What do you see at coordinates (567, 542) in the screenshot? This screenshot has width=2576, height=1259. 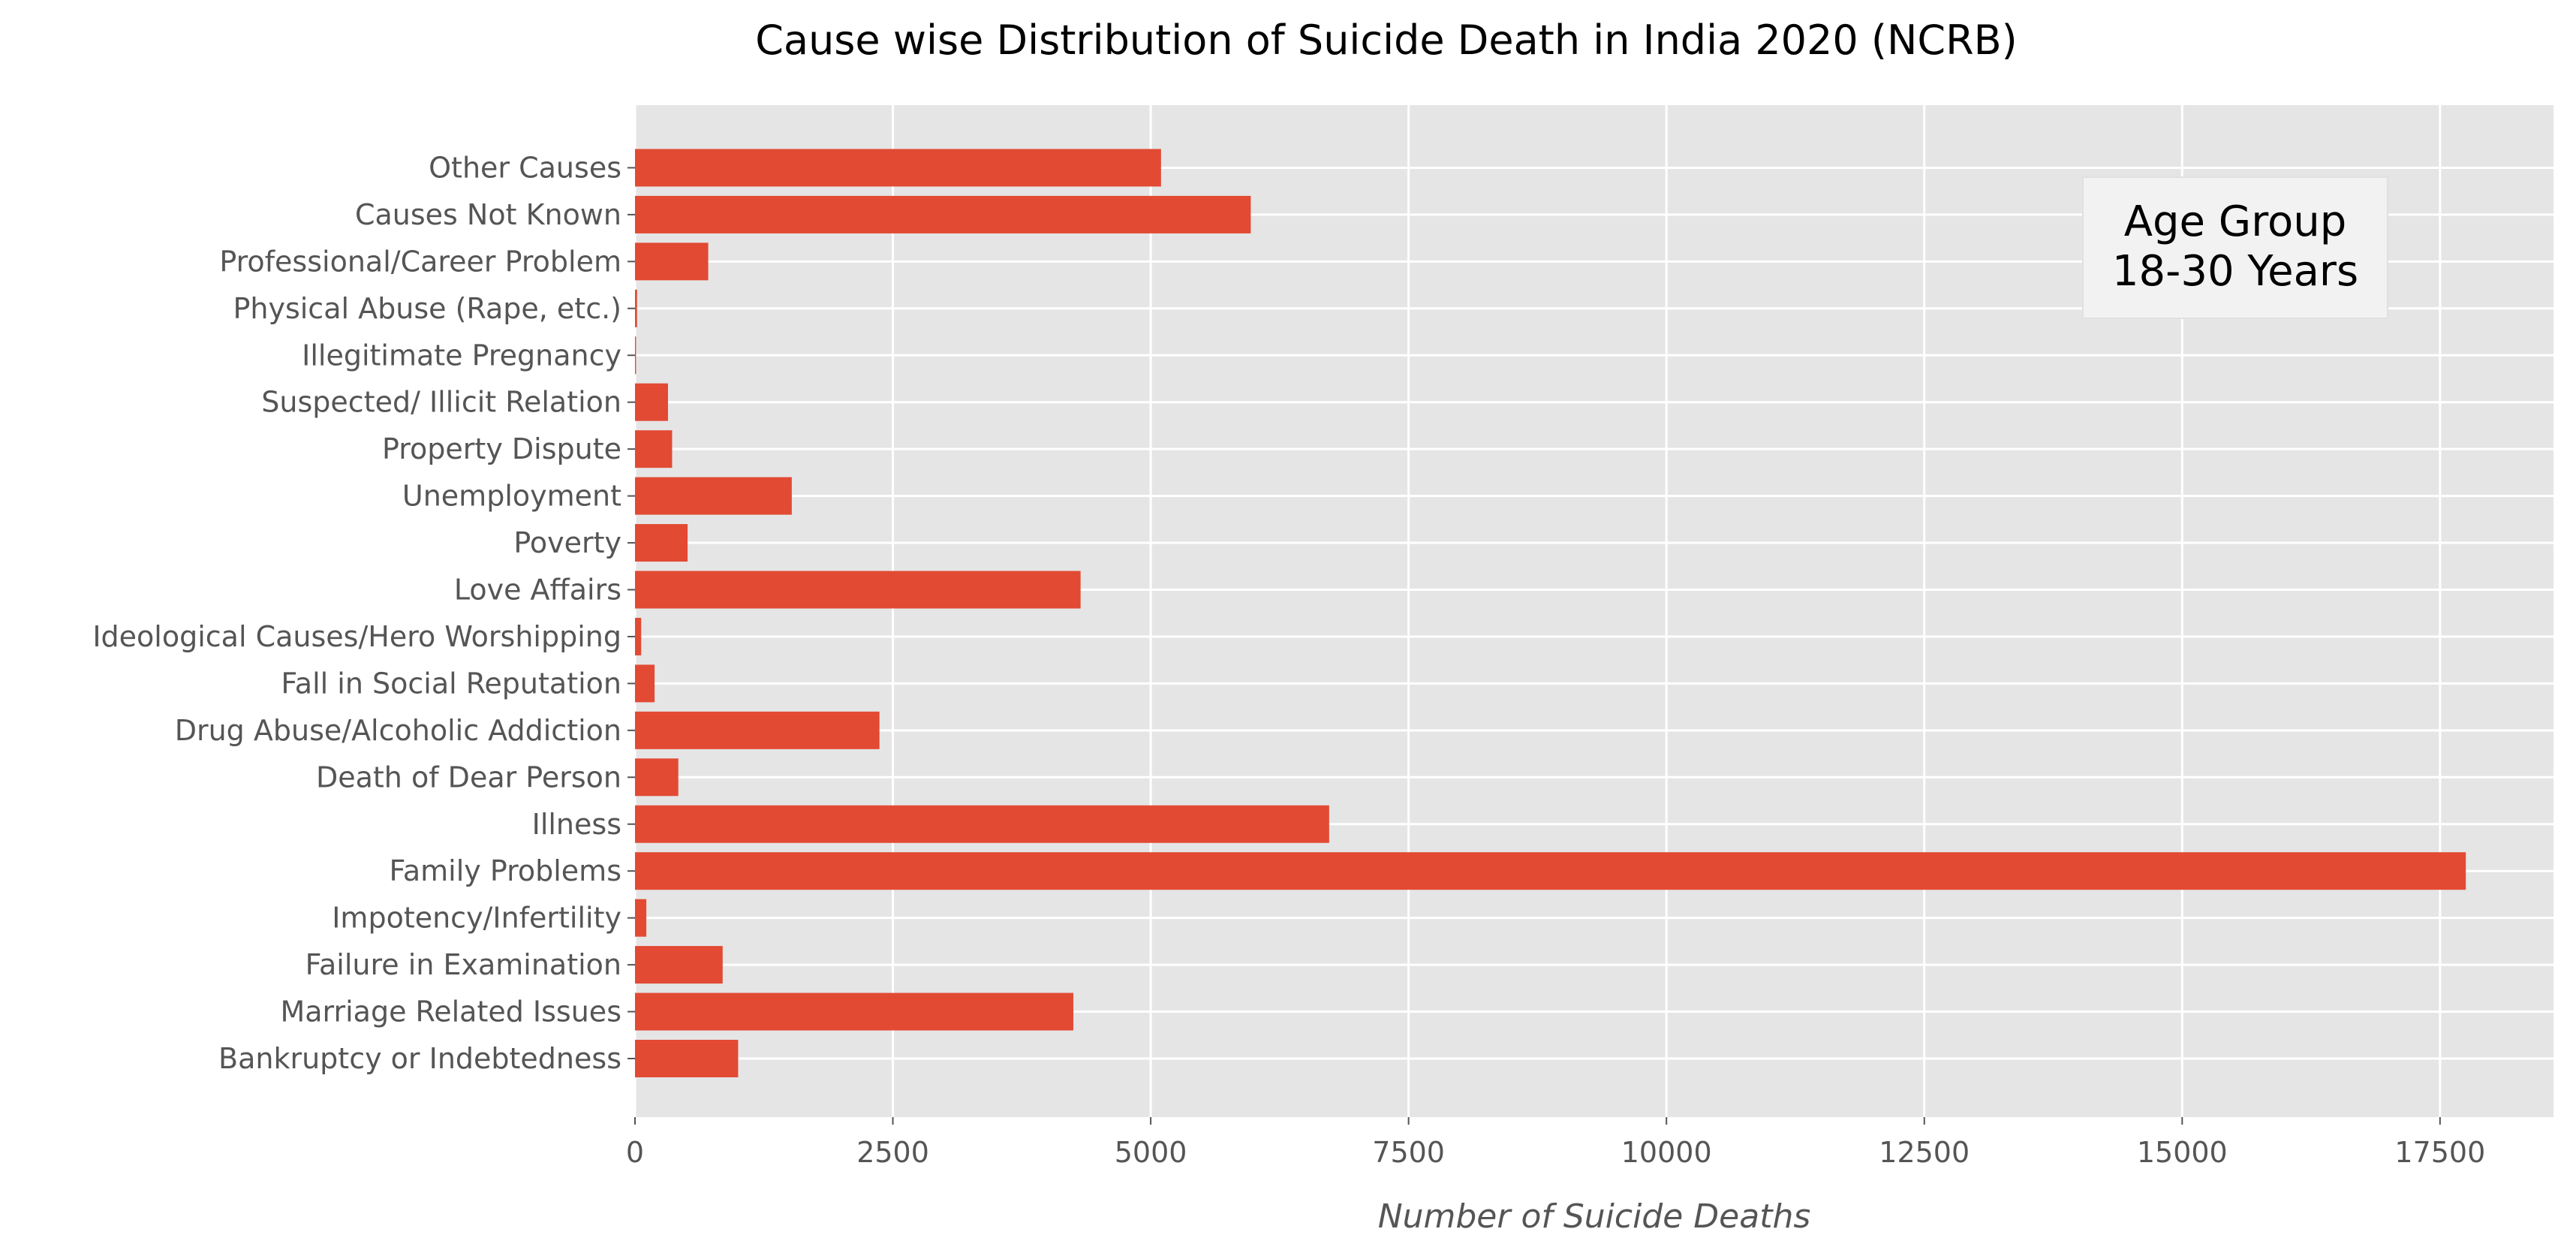 I see `y-tick-label: Poverty` at bounding box center [567, 542].